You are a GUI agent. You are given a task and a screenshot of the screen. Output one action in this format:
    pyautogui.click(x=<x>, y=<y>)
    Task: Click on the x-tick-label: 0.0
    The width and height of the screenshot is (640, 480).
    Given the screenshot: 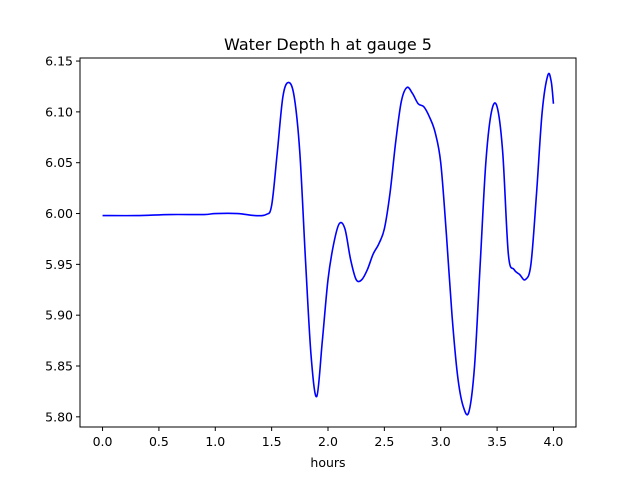 What is the action you would take?
    pyautogui.click(x=103, y=441)
    